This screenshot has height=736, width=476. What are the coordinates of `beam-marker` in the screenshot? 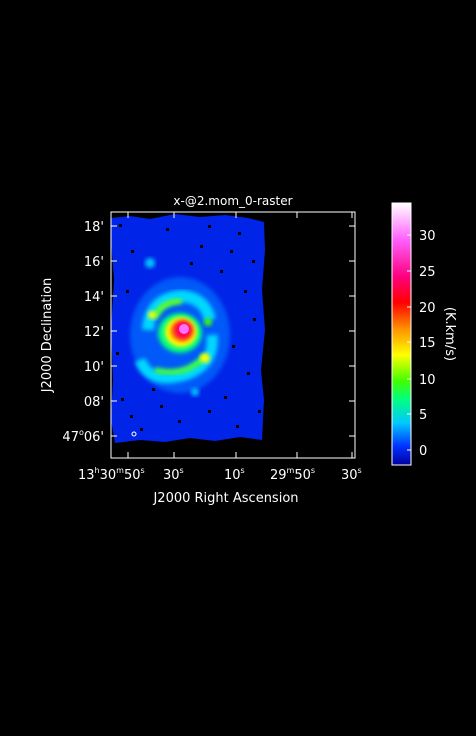 It's located at (134, 434).